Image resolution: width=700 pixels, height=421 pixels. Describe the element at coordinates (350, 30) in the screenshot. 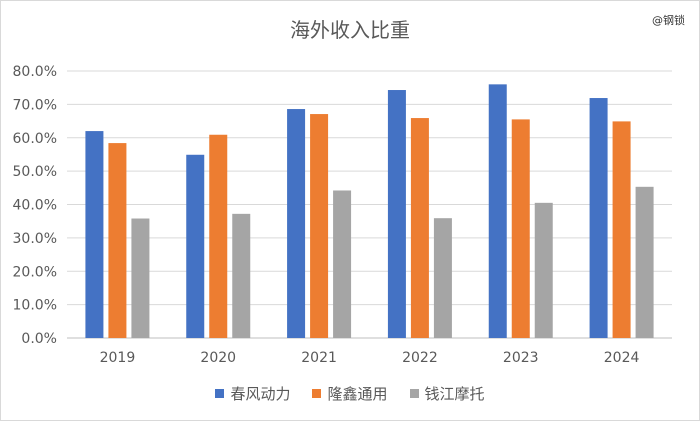

I see `chart-title: 海外收入比重` at that location.